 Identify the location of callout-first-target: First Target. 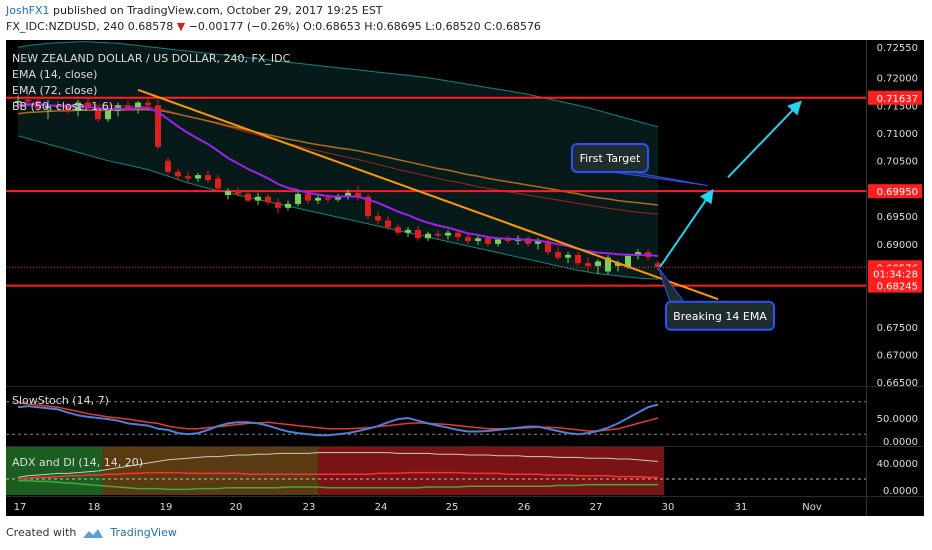
(610, 158).